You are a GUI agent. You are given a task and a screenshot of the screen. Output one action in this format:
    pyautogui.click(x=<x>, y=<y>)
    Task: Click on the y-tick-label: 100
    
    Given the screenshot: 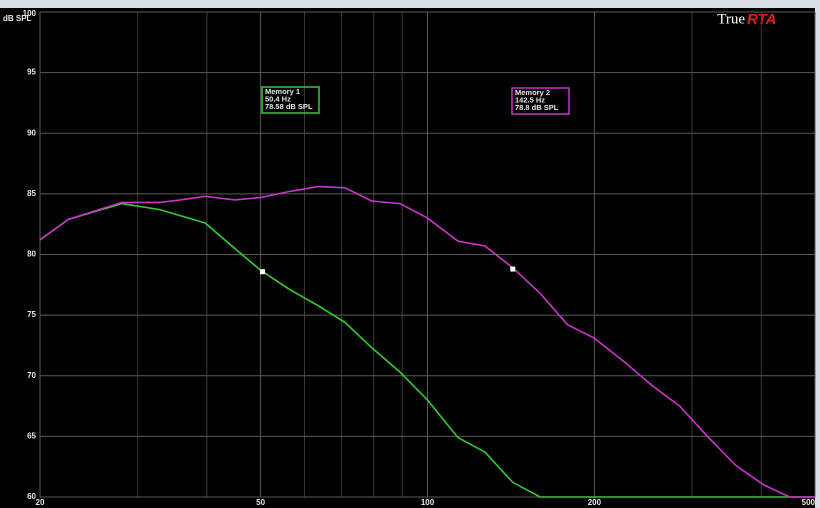 What is the action you would take?
    pyautogui.click(x=30, y=13)
    